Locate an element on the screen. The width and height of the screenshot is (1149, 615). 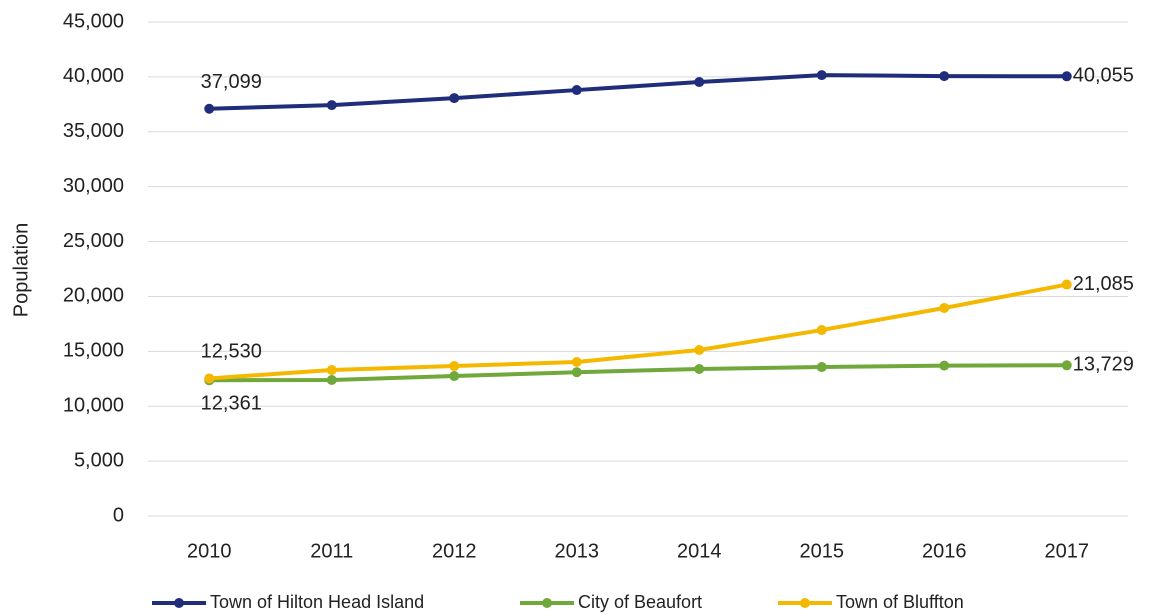
y-tick-label: 5,000 is located at coordinates (99, 460).